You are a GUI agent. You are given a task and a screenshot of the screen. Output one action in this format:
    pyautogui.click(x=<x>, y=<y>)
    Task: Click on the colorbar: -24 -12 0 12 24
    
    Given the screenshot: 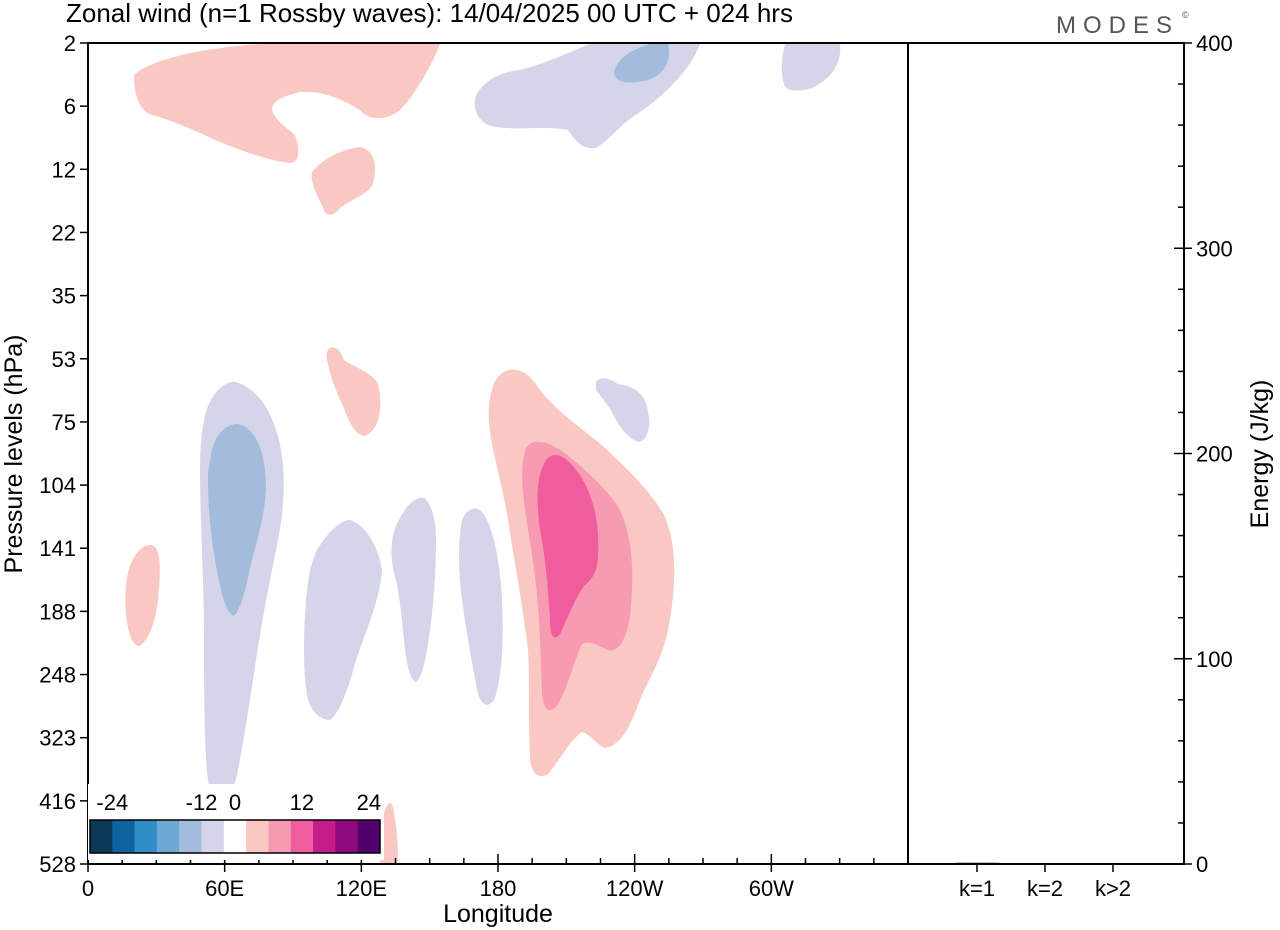 What is the action you would take?
    pyautogui.click(x=236, y=822)
    